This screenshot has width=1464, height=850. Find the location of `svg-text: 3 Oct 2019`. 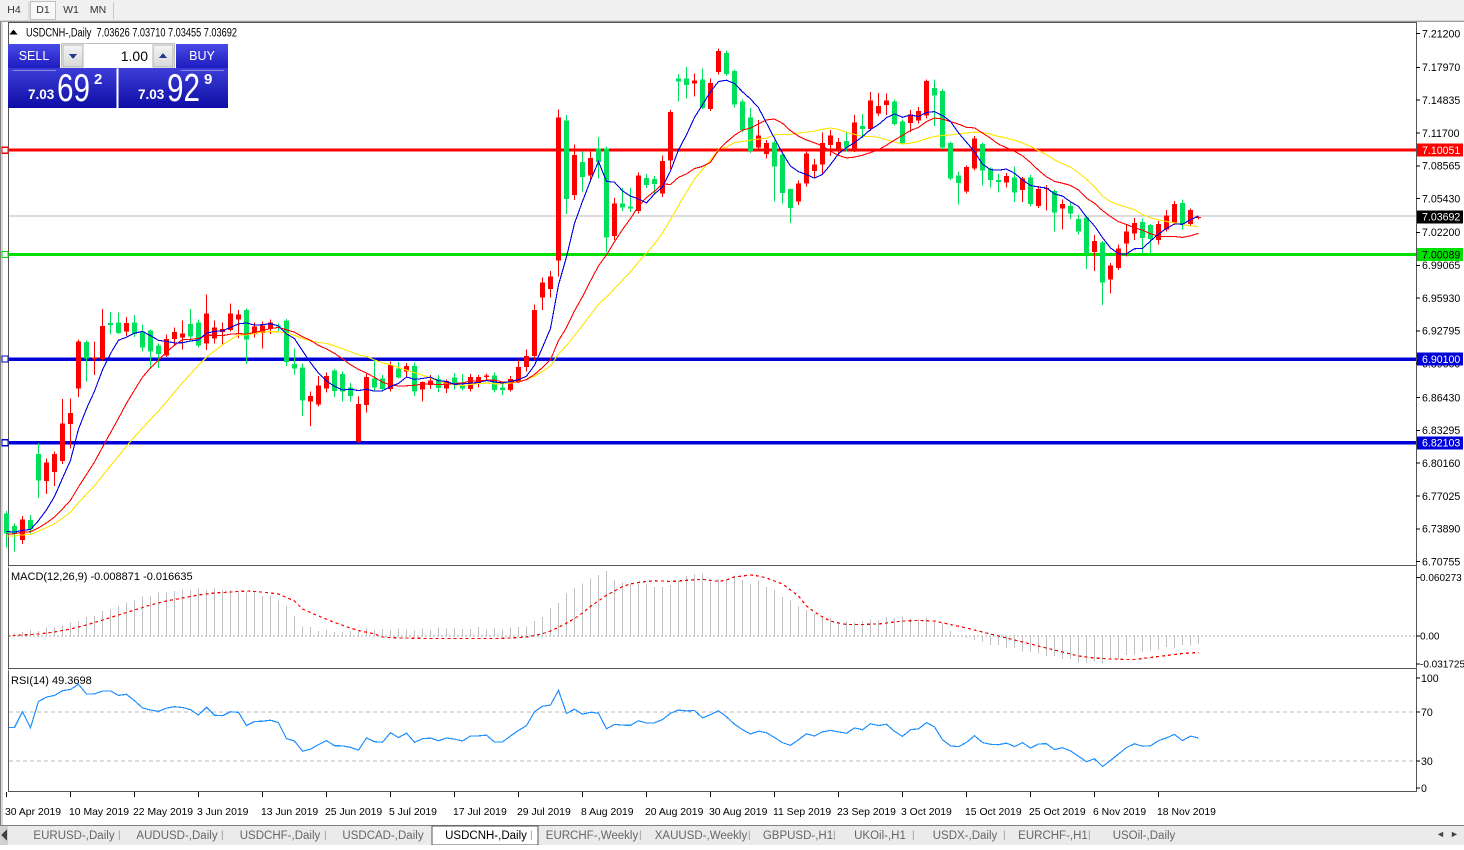

svg-text: 3 Oct 2019 is located at coordinates (926, 812).